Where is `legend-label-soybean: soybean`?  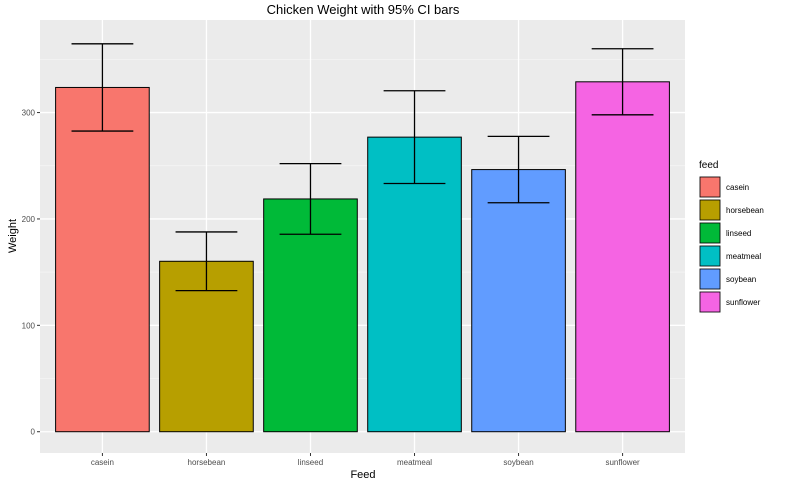 legend-label-soybean: soybean is located at coordinates (741, 279).